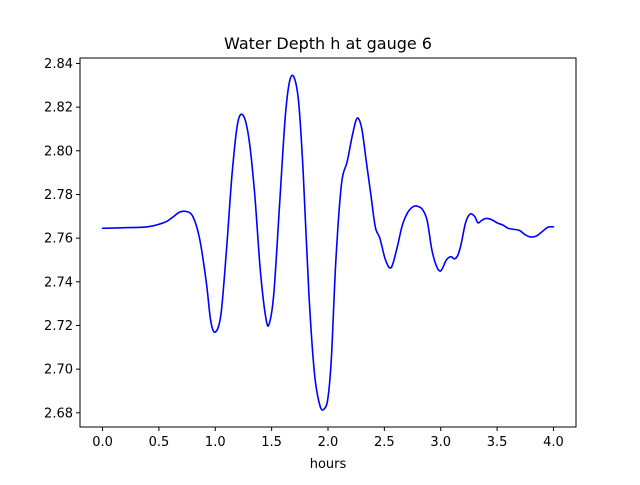  What do you see at coordinates (328, 442) in the screenshot?
I see `x-tick-label: 2.0` at bounding box center [328, 442].